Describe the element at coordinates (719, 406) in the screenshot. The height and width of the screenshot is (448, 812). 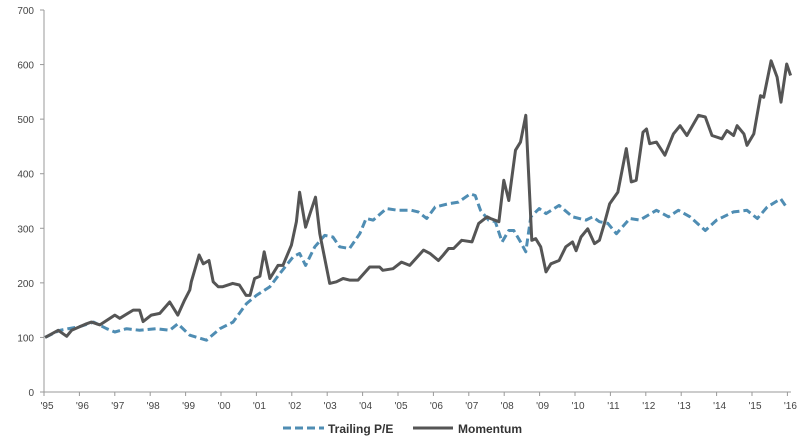
I see `x-tick-label: '14` at that location.